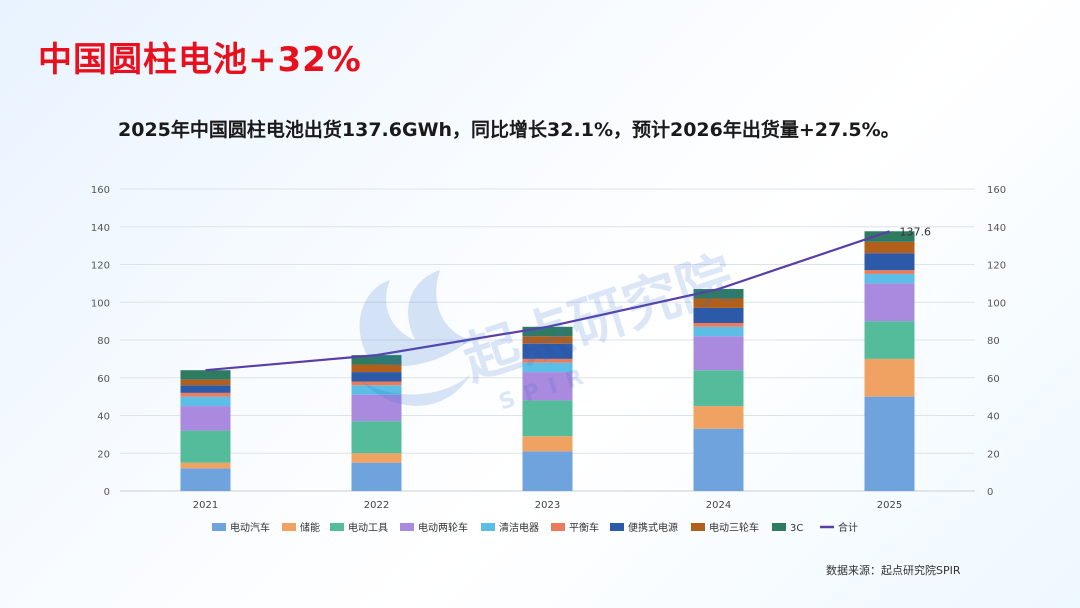  Describe the element at coordinates (848, 527) in the screenshot. I see `legend-label: 合计` at that location.